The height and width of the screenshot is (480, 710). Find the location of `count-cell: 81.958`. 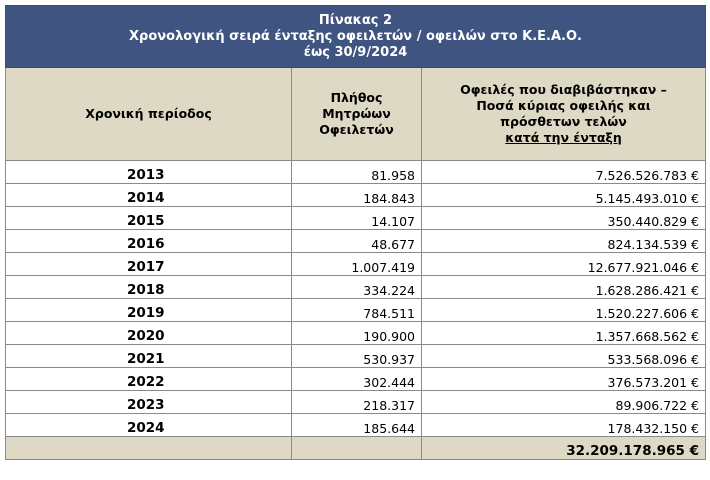

count-cell: 81.958 is located at coordinates (356, 172).